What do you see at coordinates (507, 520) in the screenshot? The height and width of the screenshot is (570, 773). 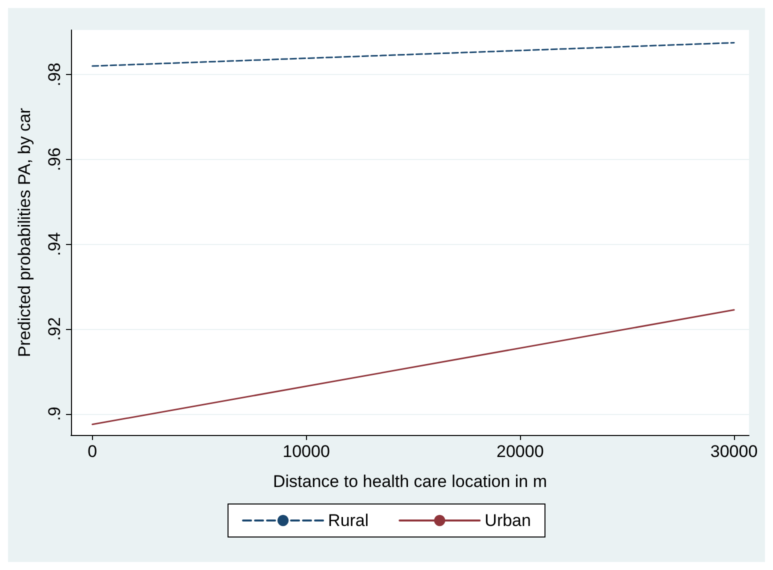 I see `legend-label: Urban` at bounding box center [507, 520].